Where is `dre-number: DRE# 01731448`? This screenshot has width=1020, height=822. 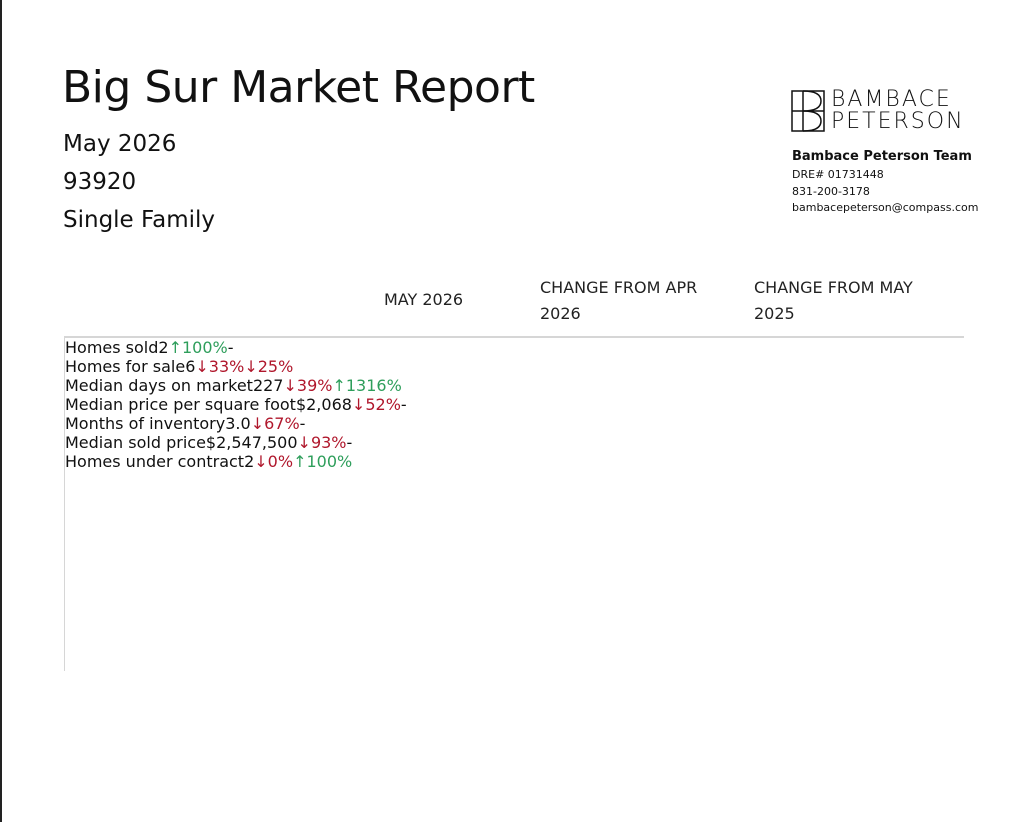
dre-number: DRE# 01731448 is located at coordinates (838, 174).